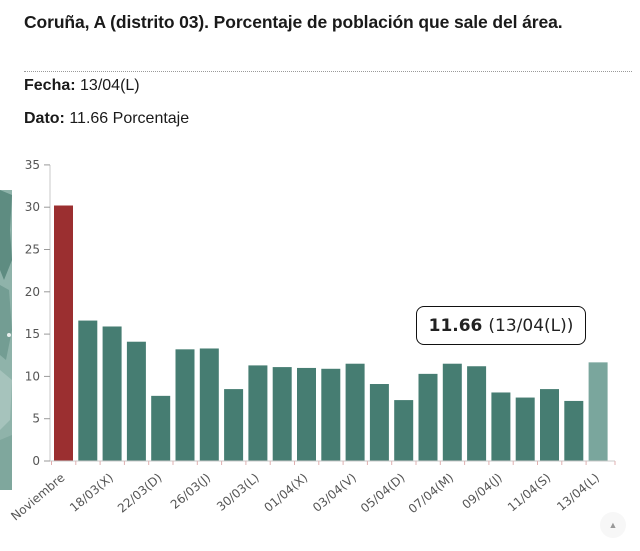  What do you see at coordinates (140, 493) in the screenshot?
I see `x-tick-label: 22/03(D)` at bounding box center [140, 493].